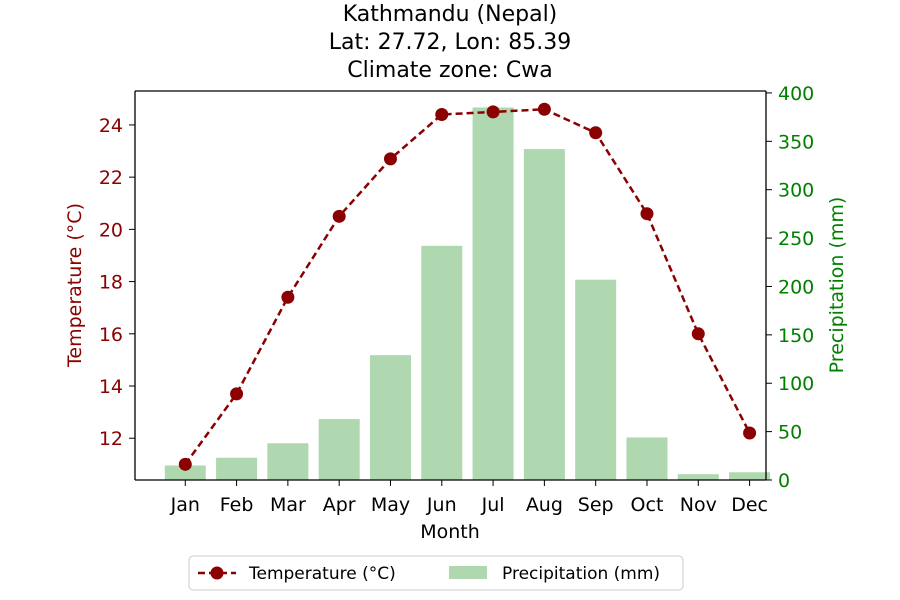 This screenshot has width=900, height=600. Describe the element at coordinates (237, 394) in the screenshot. I see `temp-point-feb` at that location.